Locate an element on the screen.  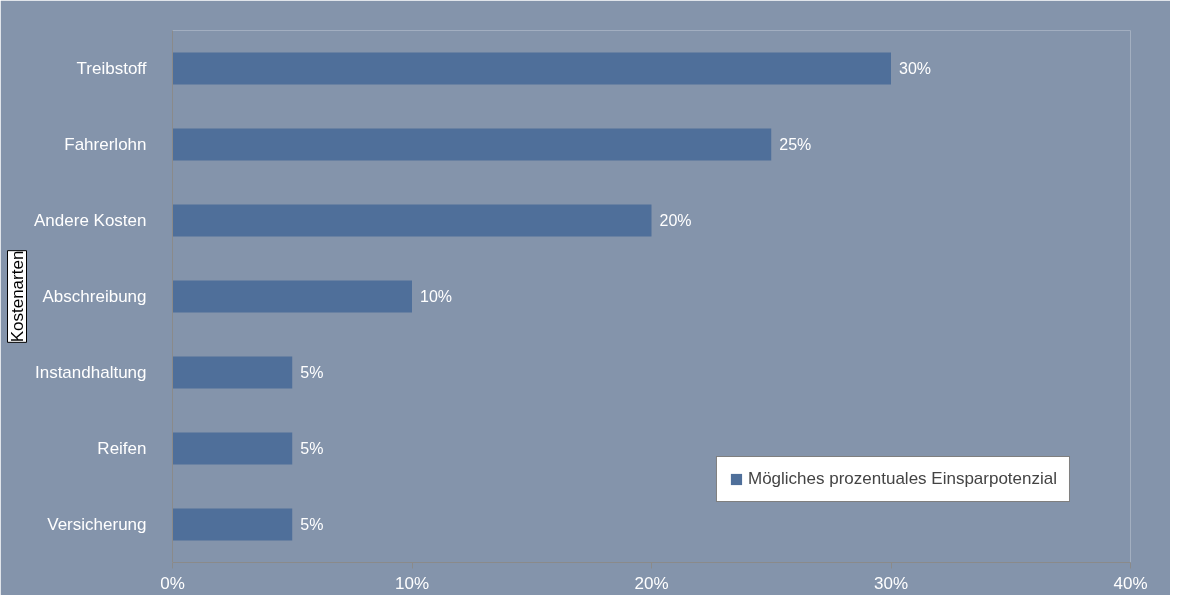
x-tick-label: 20% is located at coordinates (651, 583).